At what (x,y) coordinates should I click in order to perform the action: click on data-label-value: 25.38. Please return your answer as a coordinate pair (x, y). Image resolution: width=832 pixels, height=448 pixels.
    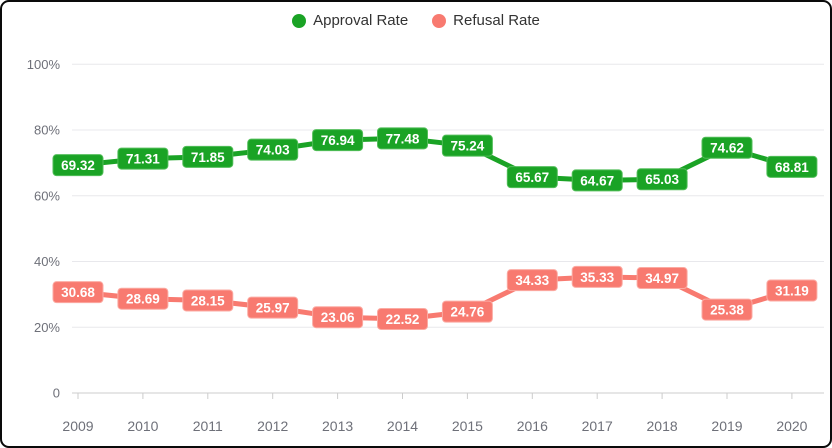
    Looking at the image, I should click on (727, 310).